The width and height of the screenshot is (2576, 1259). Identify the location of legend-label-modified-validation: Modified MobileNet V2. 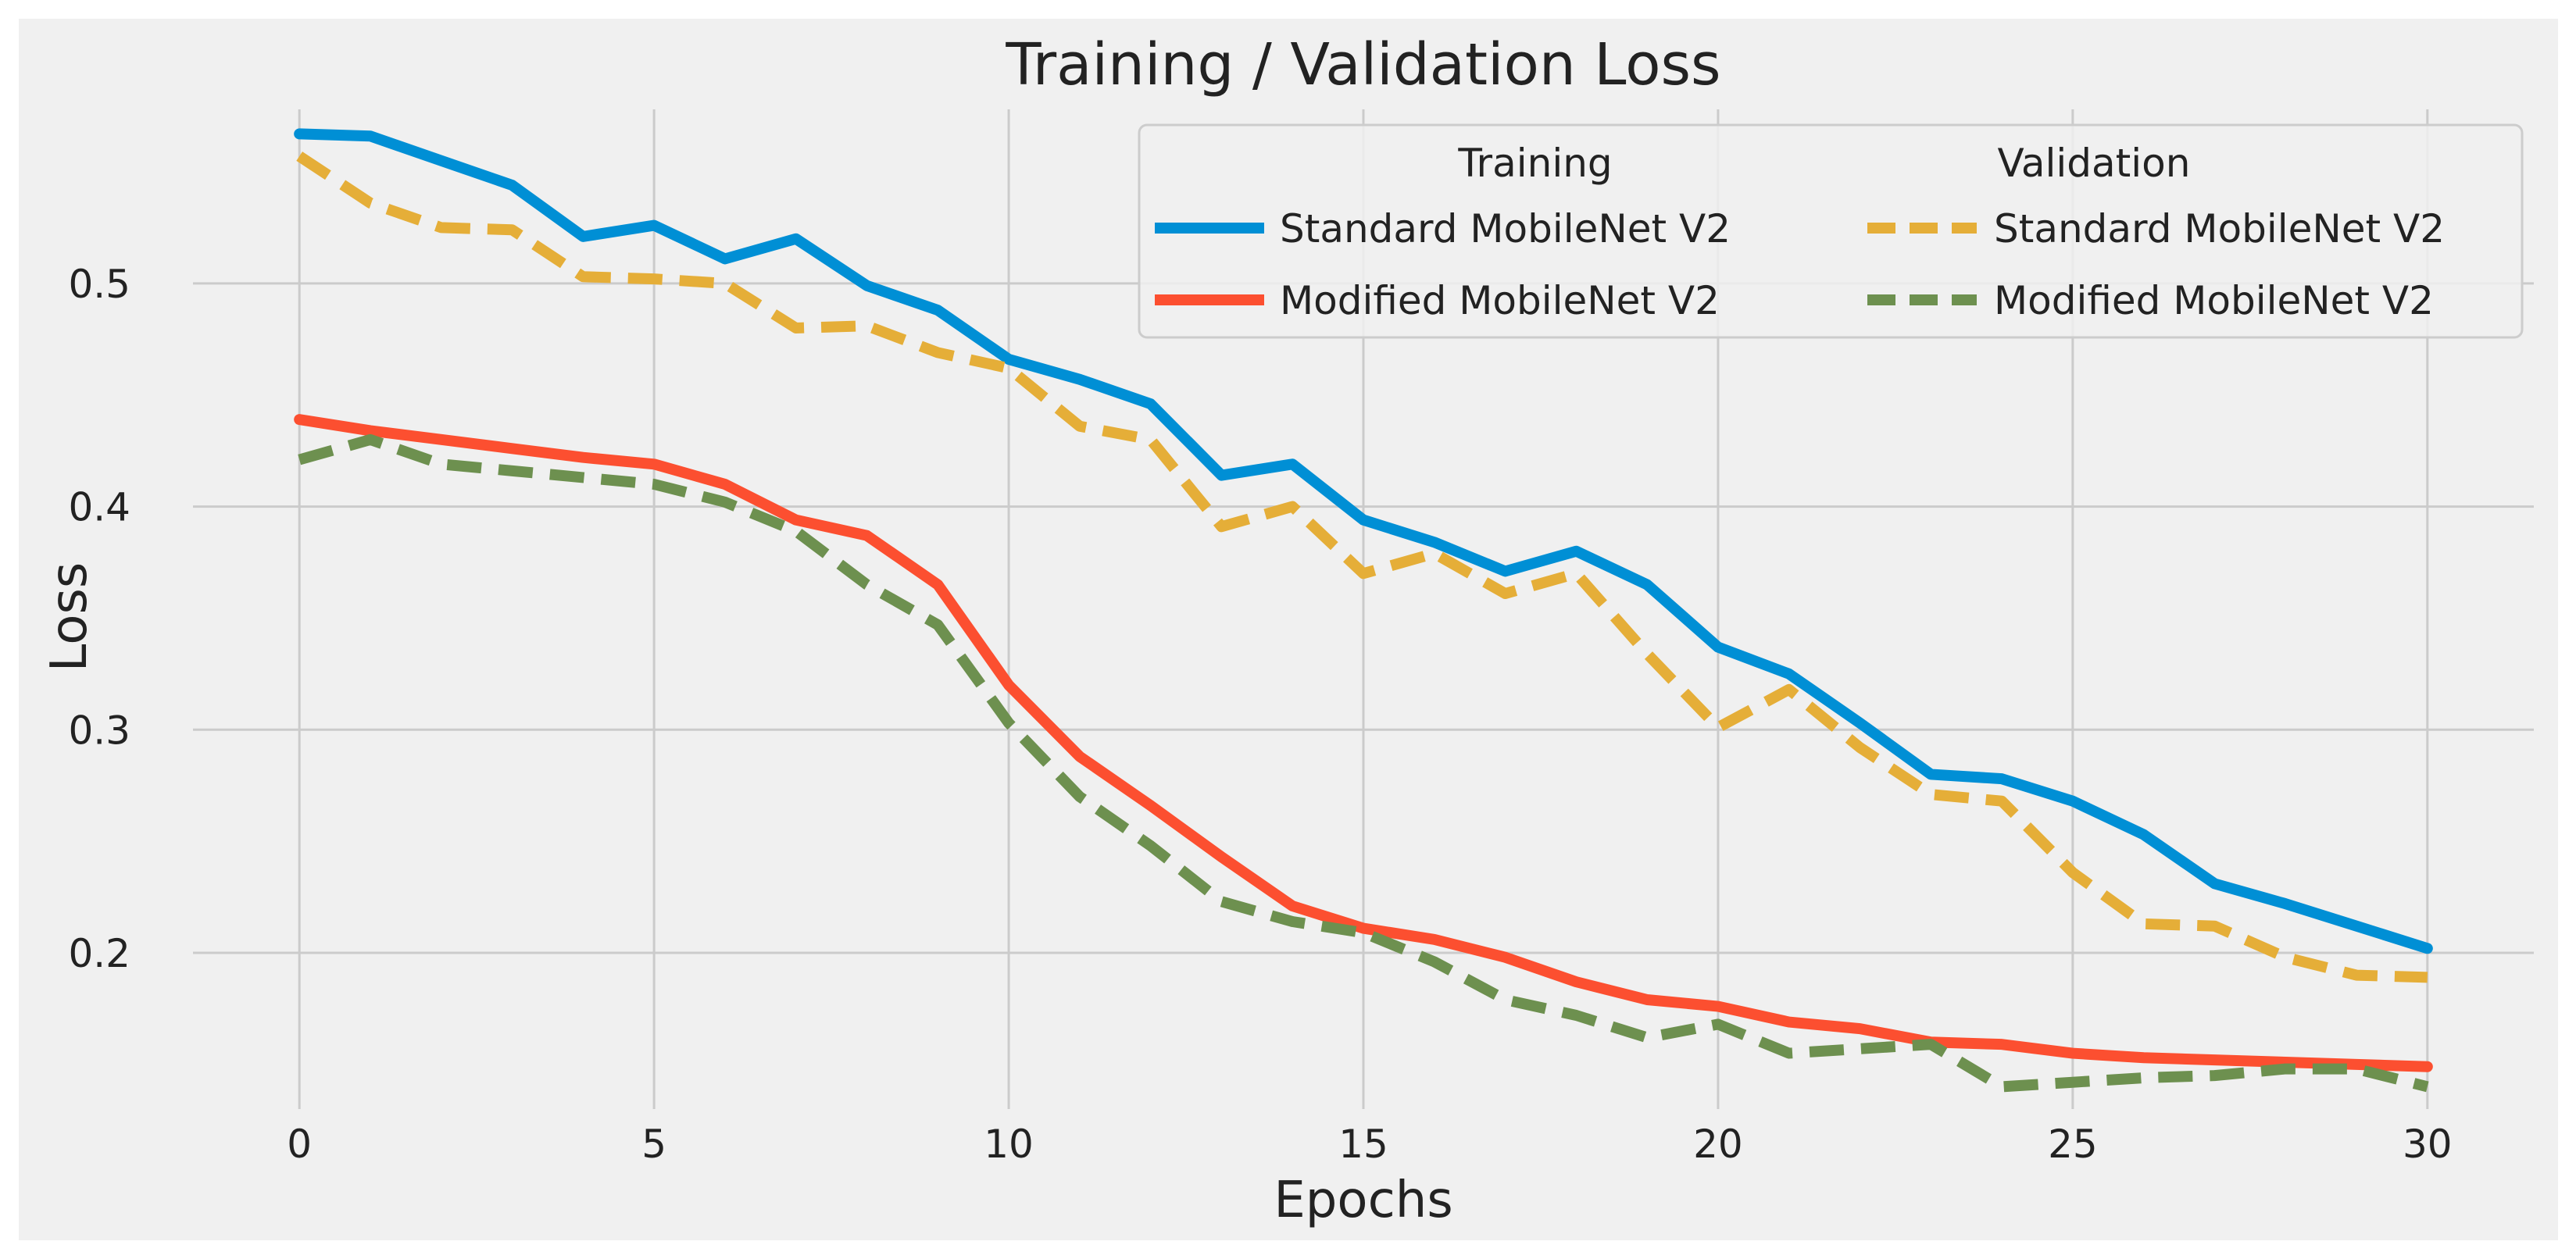
(2214, 300).